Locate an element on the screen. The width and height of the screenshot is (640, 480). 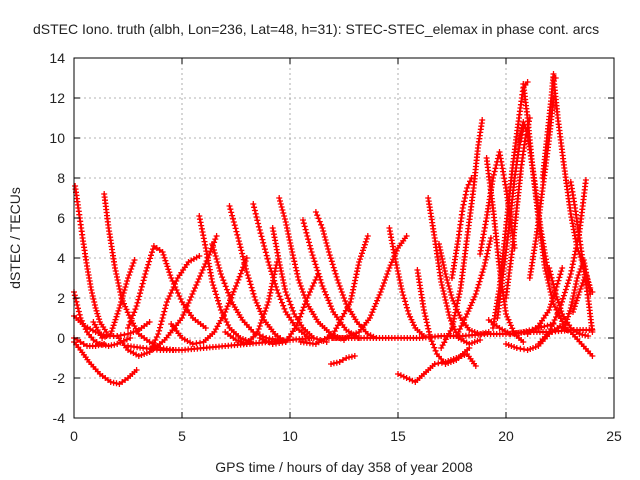
x-tick-label: 25 is located at coordinates (614, 436).